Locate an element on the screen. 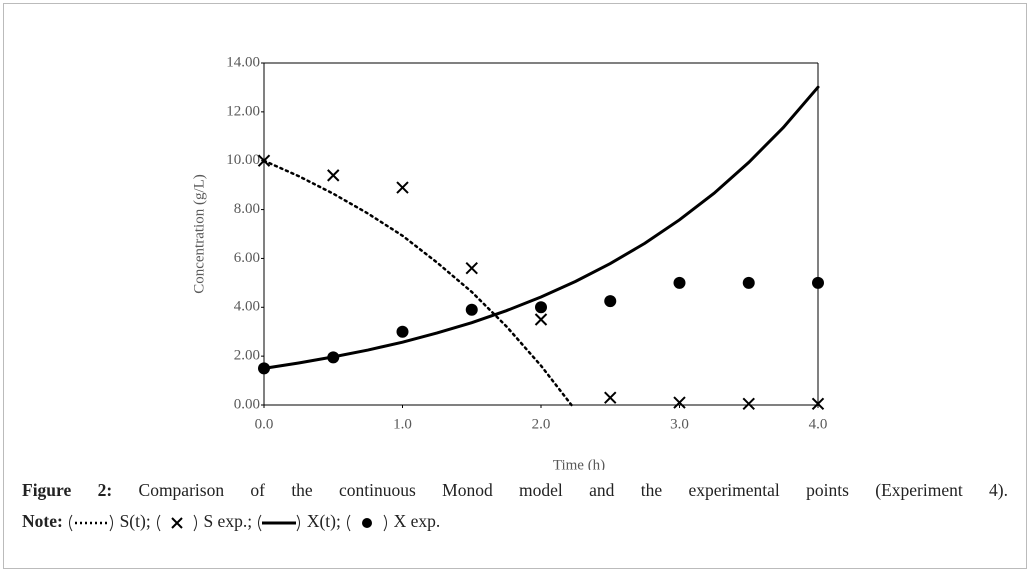 Image resolution: width=1030 pixels, height=574 pixels. legend-text: S(t); is located at coordinates (135, 521).